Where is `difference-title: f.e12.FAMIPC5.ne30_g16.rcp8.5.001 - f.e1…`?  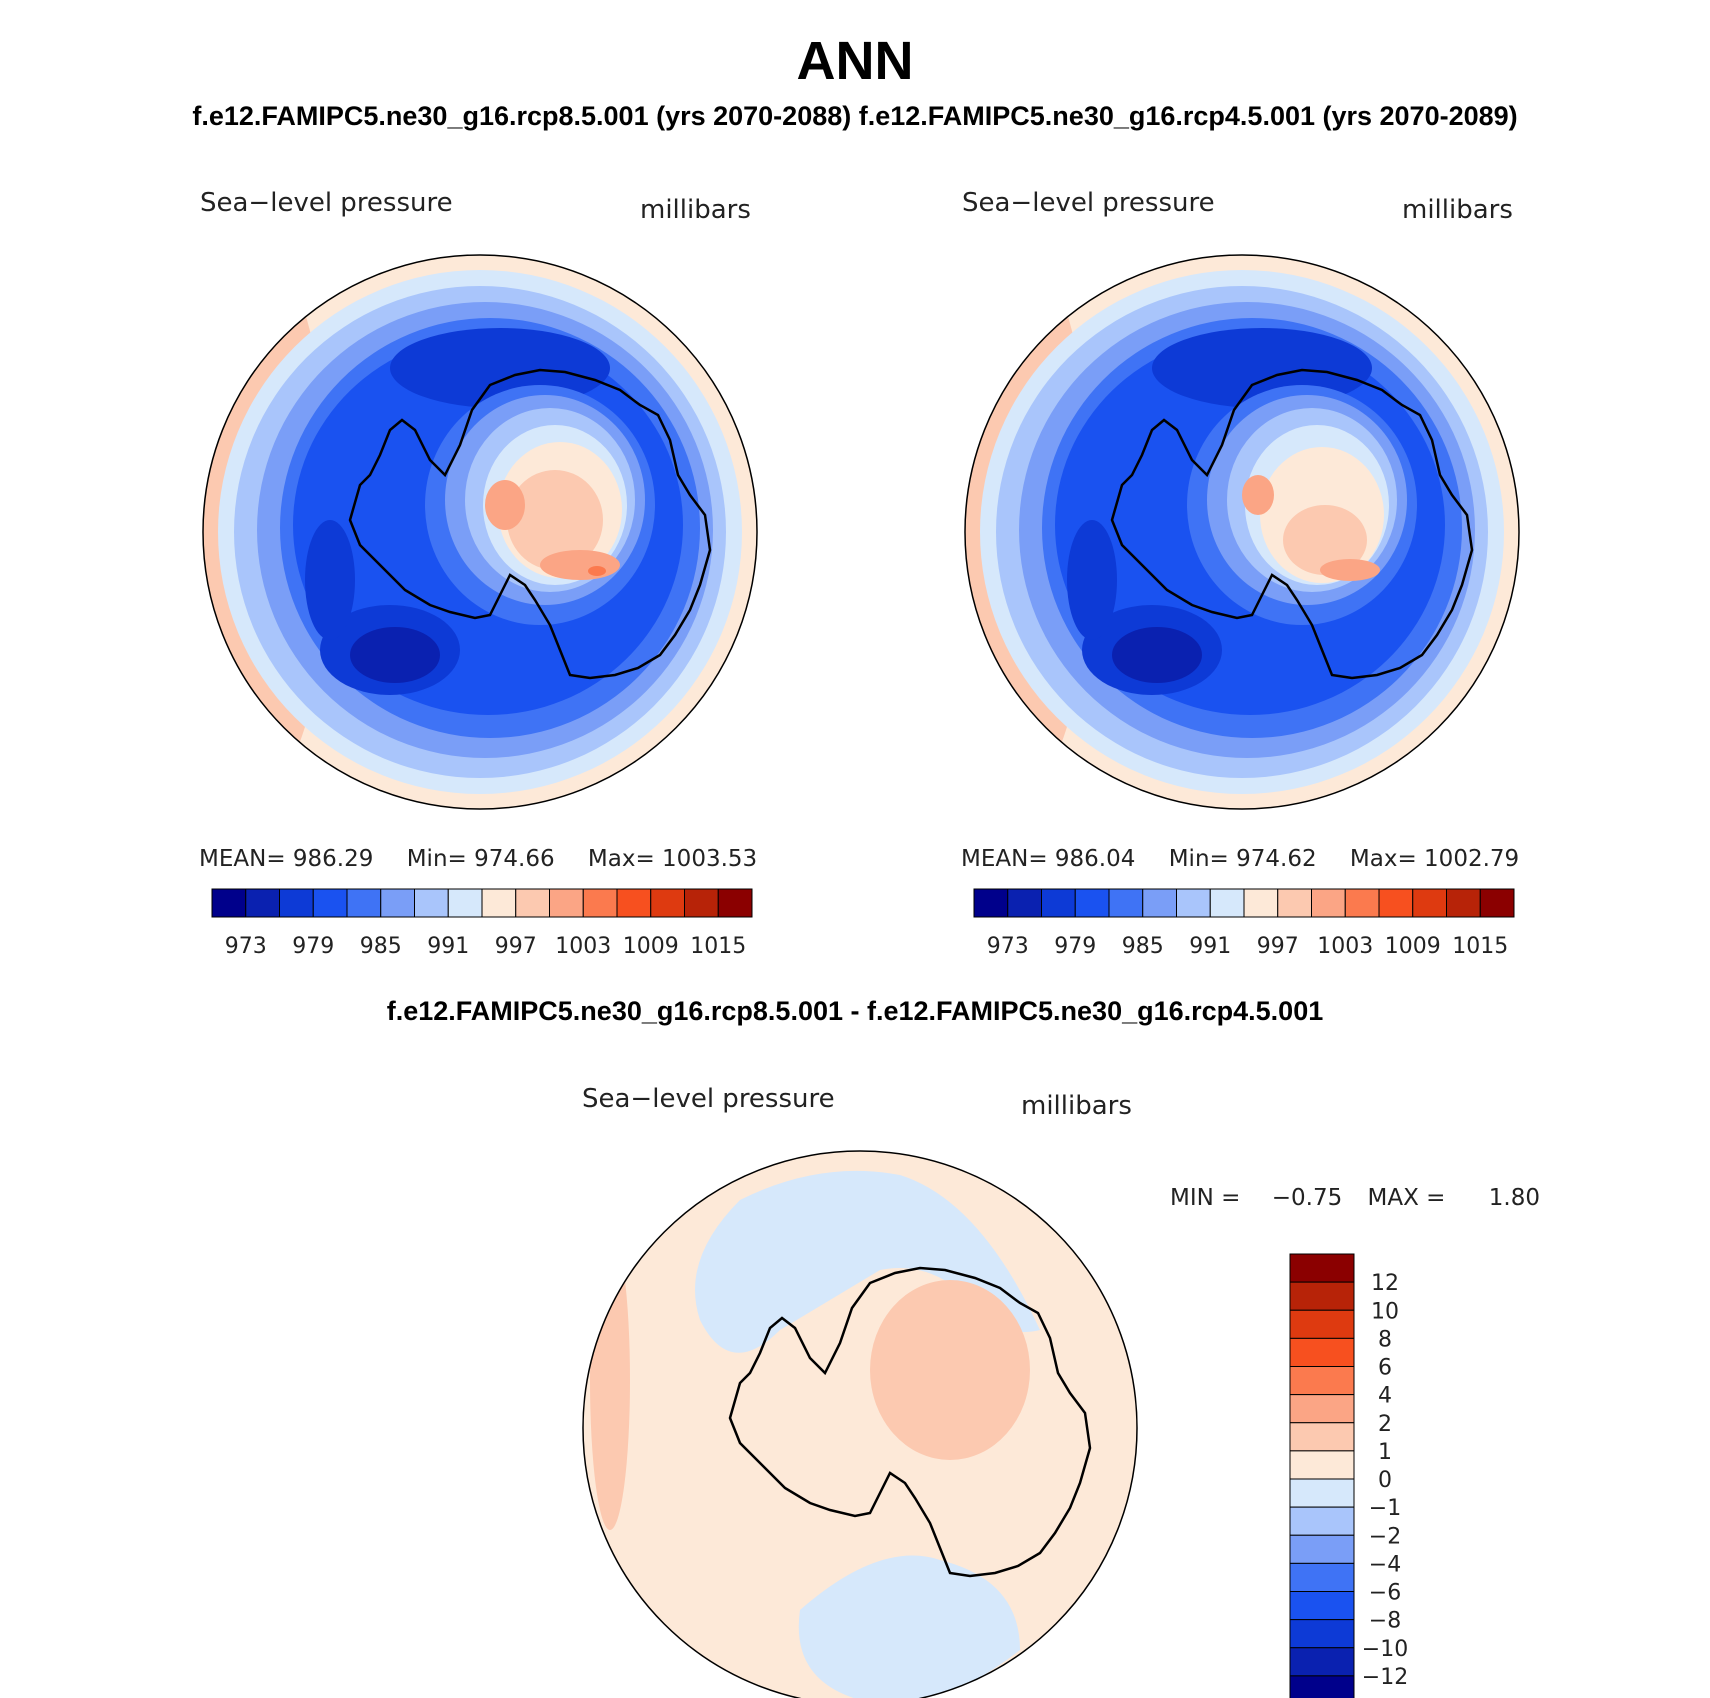
difference-title: f.e12.FAMIPC5.ne30_g16.rcp8.5.001 - f.e1… is located at coordinates (855, 1011).